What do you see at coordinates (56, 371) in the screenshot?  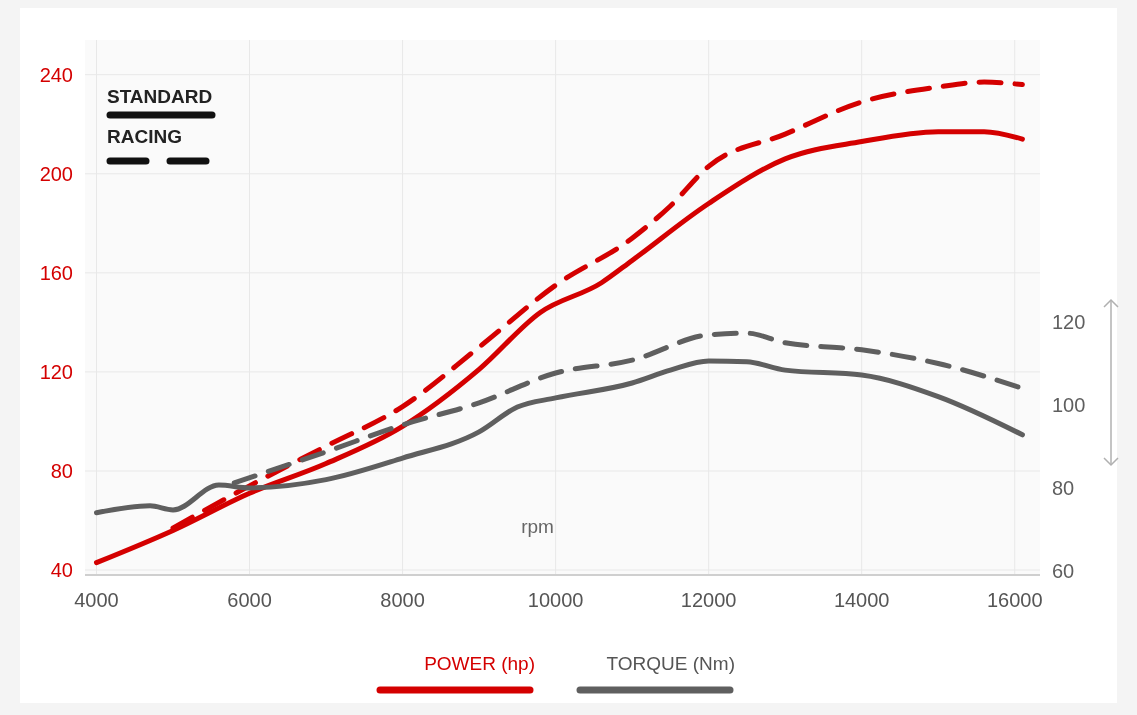 I see `y-tick-label: 120` at bounding box center [56, 371].